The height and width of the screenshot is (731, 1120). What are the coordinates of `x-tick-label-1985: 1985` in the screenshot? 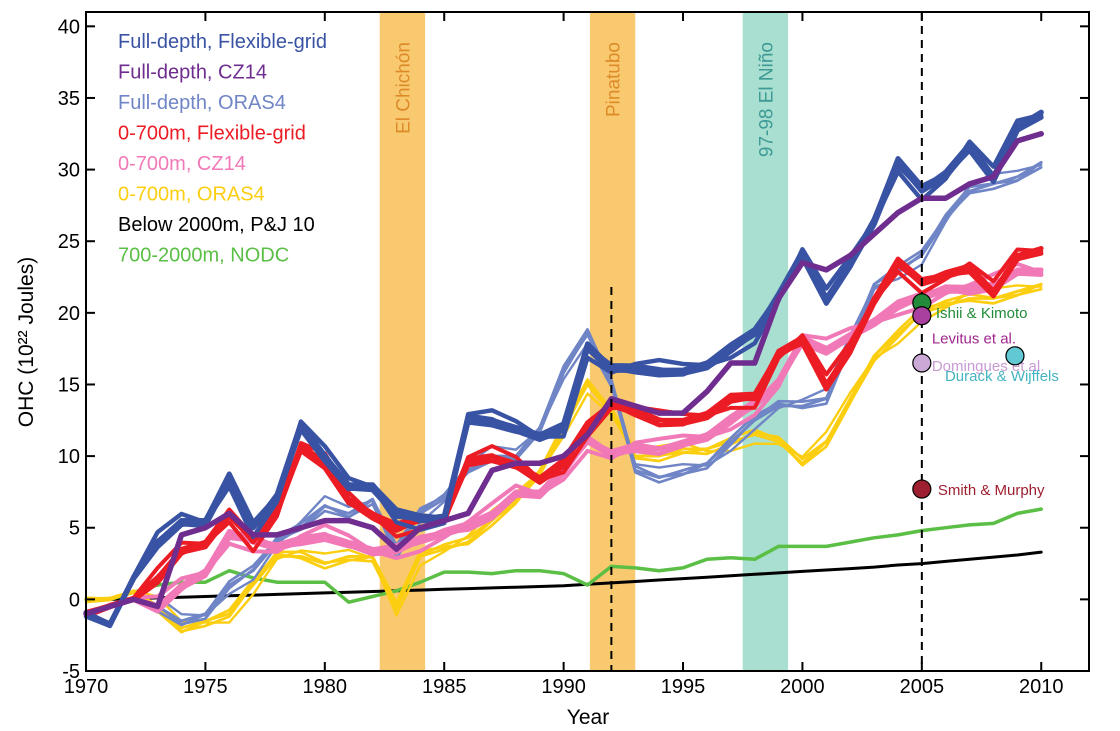 It's located at (444, 687).